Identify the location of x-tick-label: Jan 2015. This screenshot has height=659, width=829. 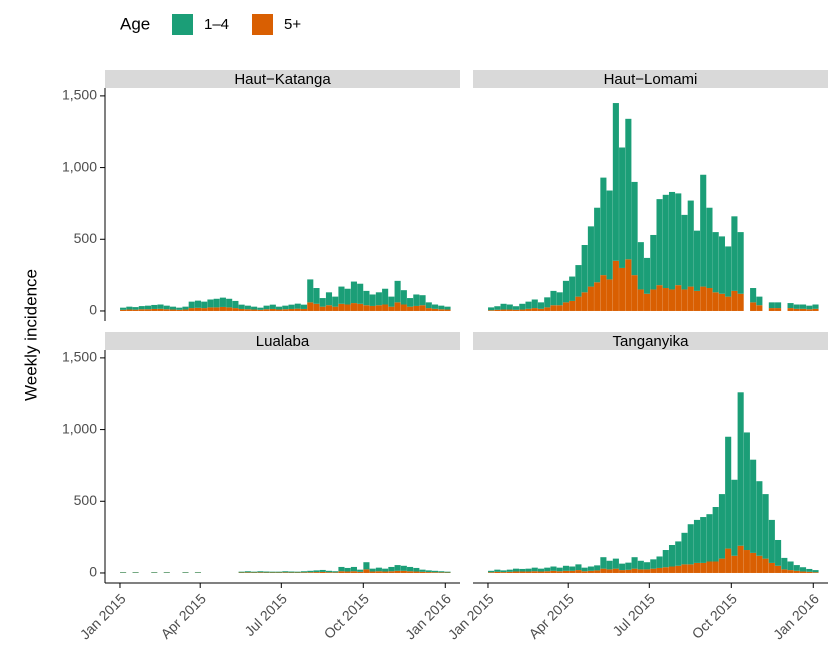
(471, 616).